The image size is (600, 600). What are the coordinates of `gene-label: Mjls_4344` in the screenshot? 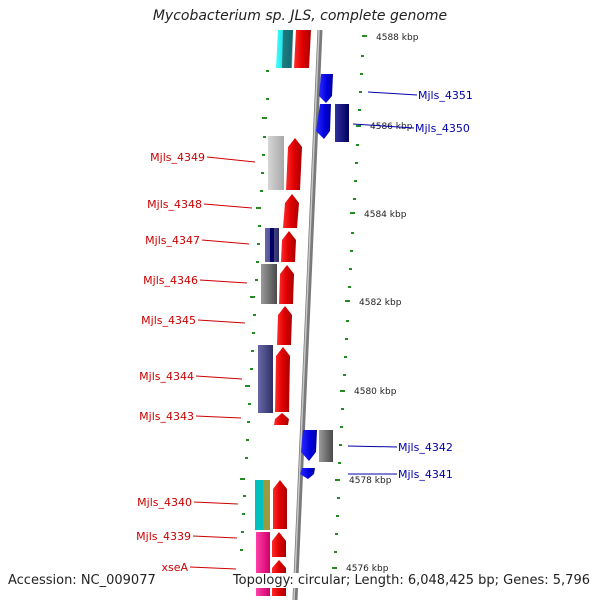 It's located at (166, 376).